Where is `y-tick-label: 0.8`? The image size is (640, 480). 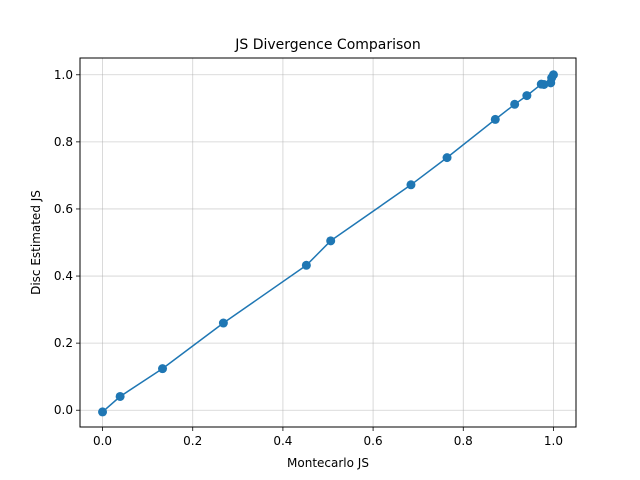
y-tick-label: 0.8 is located at coordinates (63, 142).